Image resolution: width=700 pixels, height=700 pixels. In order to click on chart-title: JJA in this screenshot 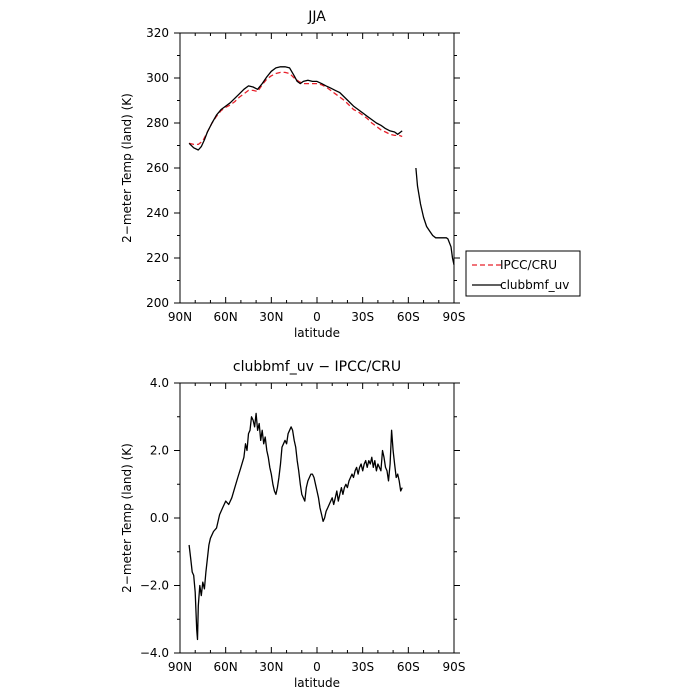, I will do `click(316, 17)`.